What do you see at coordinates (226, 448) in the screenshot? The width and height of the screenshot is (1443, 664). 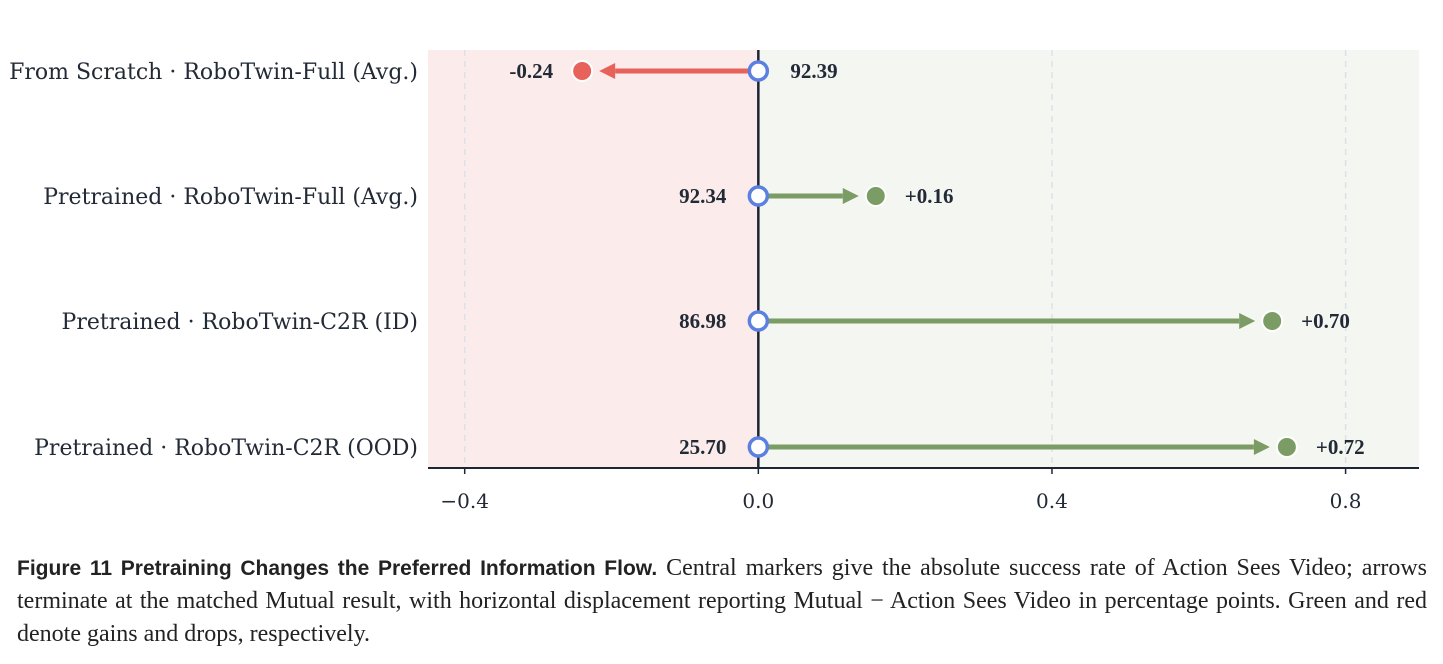 I see `row-label: Pretrained · RoboTwin-C2R (OOD)` at bounding box center [226, 448].